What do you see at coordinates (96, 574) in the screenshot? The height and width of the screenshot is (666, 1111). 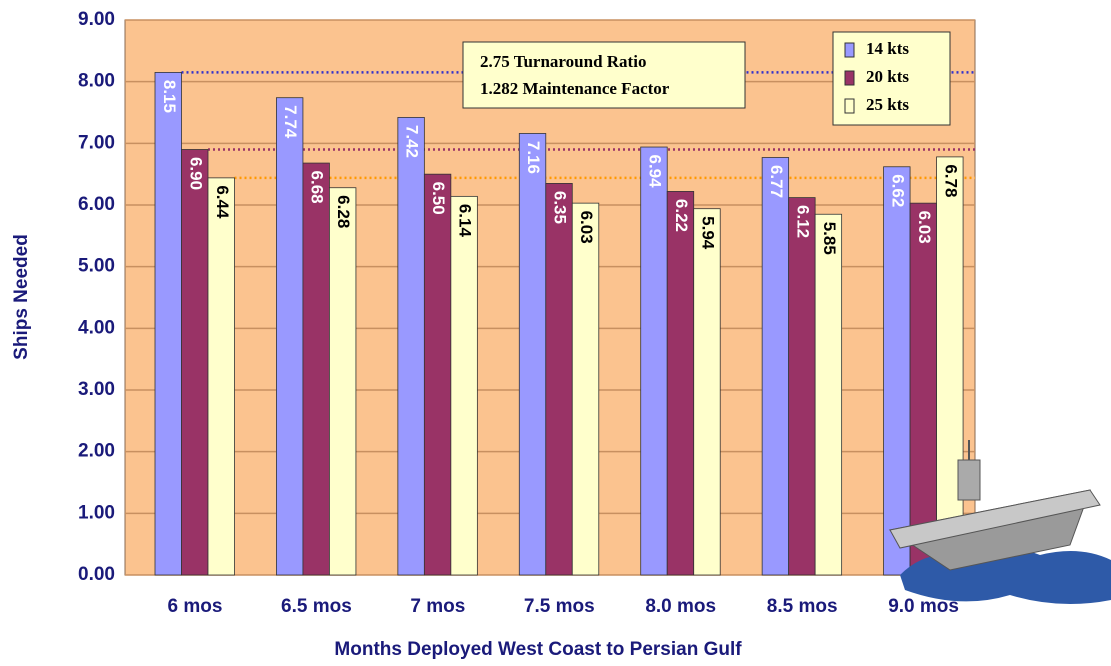 I see `y-tick-label: 0.00` at bounding box center [96, 574].